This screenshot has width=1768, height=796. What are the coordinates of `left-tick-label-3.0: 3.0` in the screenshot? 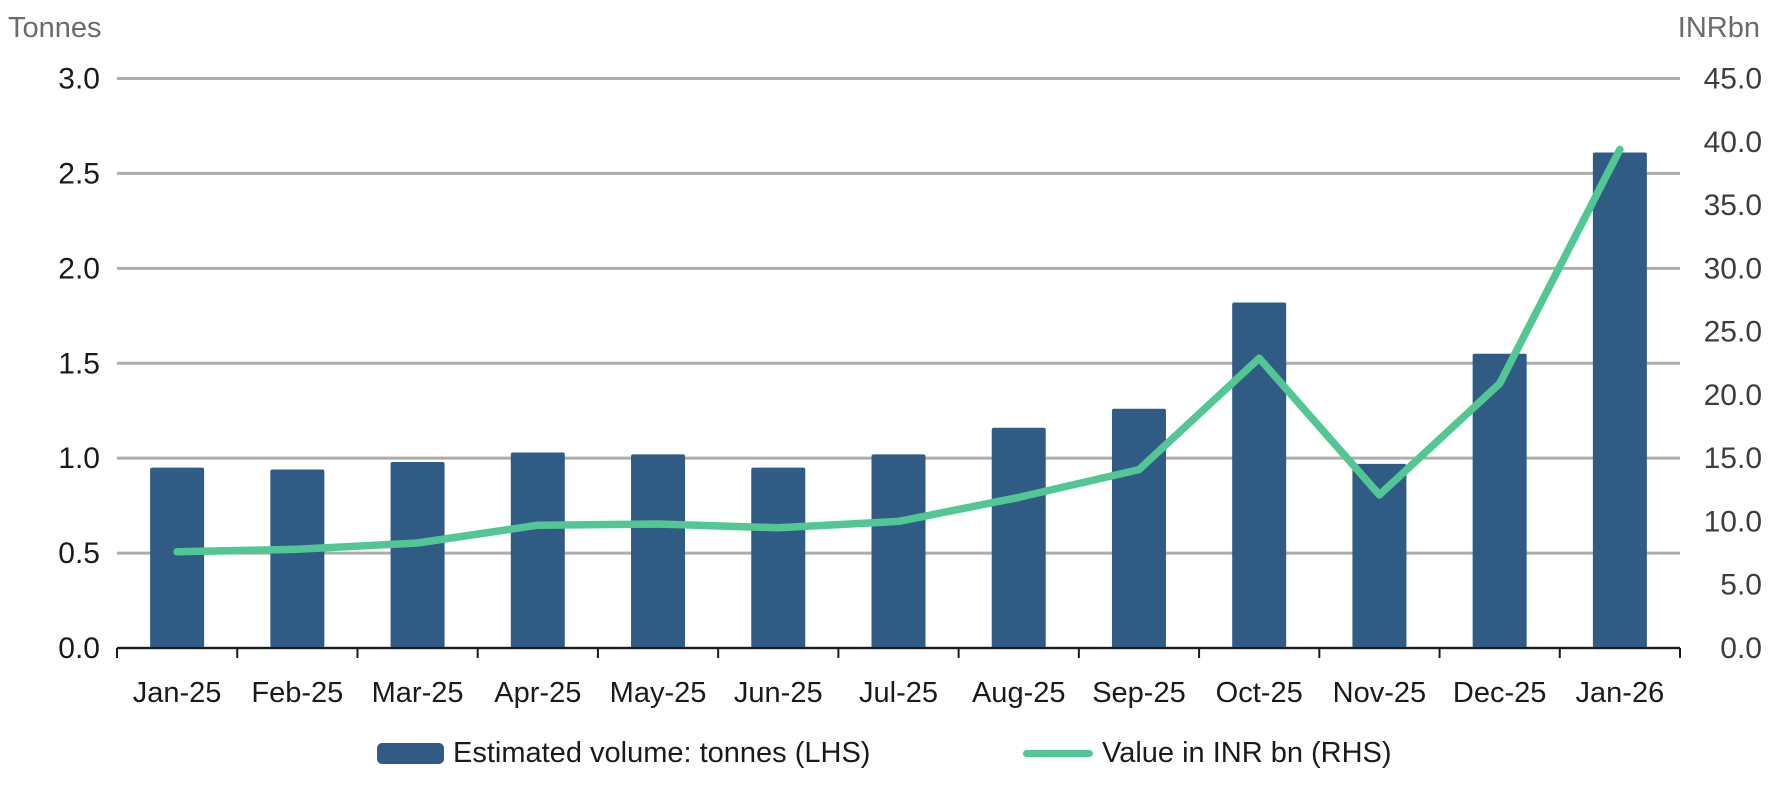 It's located at (79, 79).